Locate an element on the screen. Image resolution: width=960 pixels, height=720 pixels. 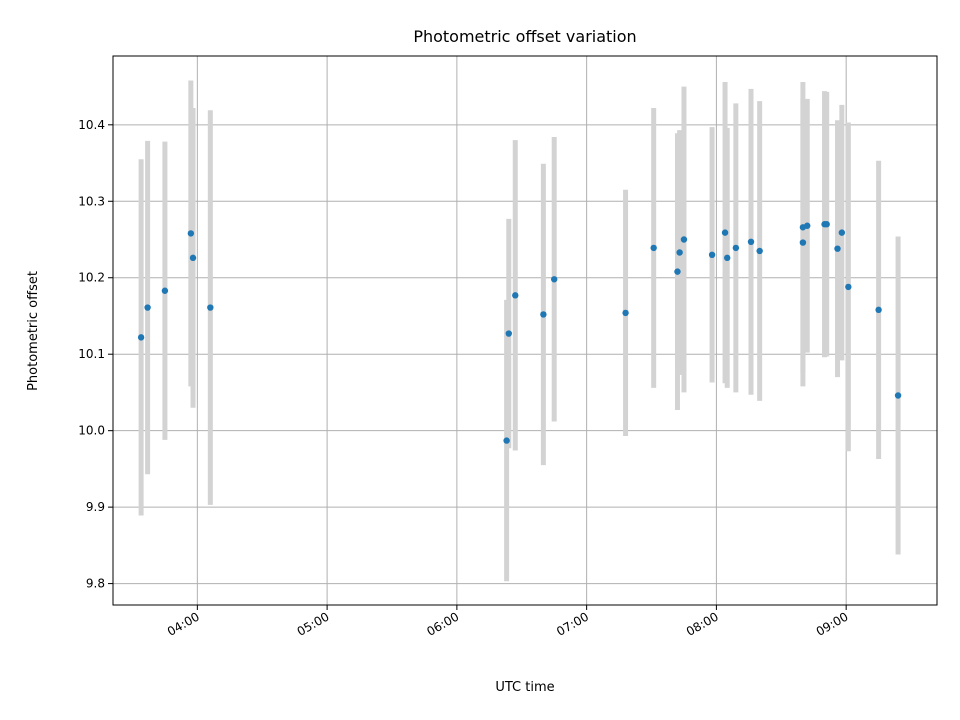
chart-title: Photometric offset variation is located at coordinates (524, 36).